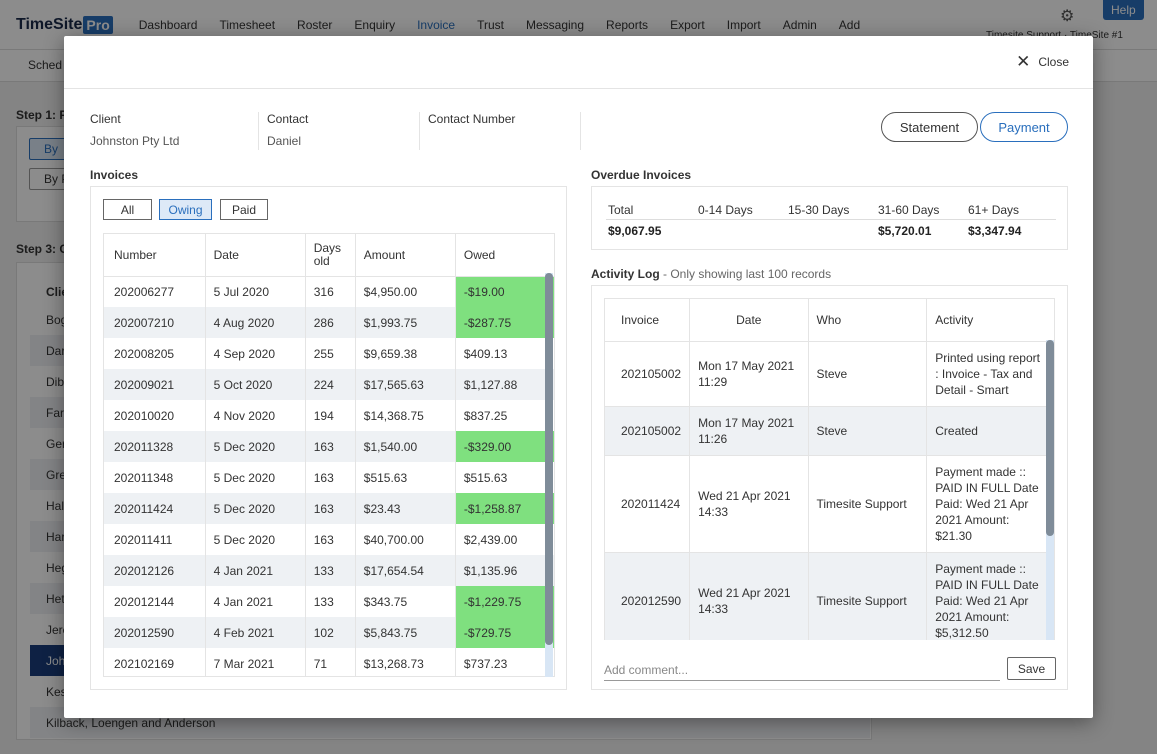 Image resolution: width=1157 pixels, height=754 pixels. What do you see at coordinates (743, 24) in the screenshot?
I see `nav-item-import: Import` at bounding box center [743, 24].